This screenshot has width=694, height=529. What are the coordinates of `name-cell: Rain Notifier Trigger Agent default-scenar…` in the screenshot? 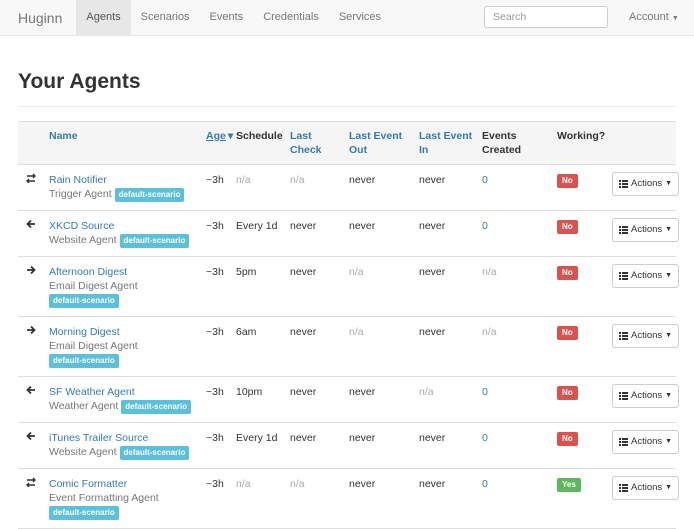 It's located at (123, 187).